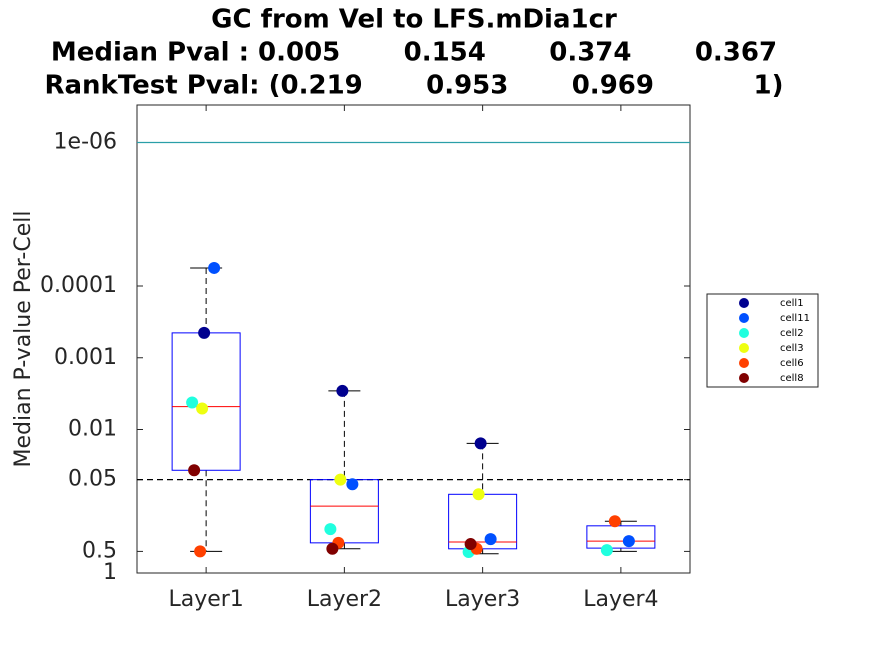 The width and height of the screenshot is (891, 645). What do you see at coordinates (621, 537) in the screenshot?
I see `box` at bounding box center [621, 537].